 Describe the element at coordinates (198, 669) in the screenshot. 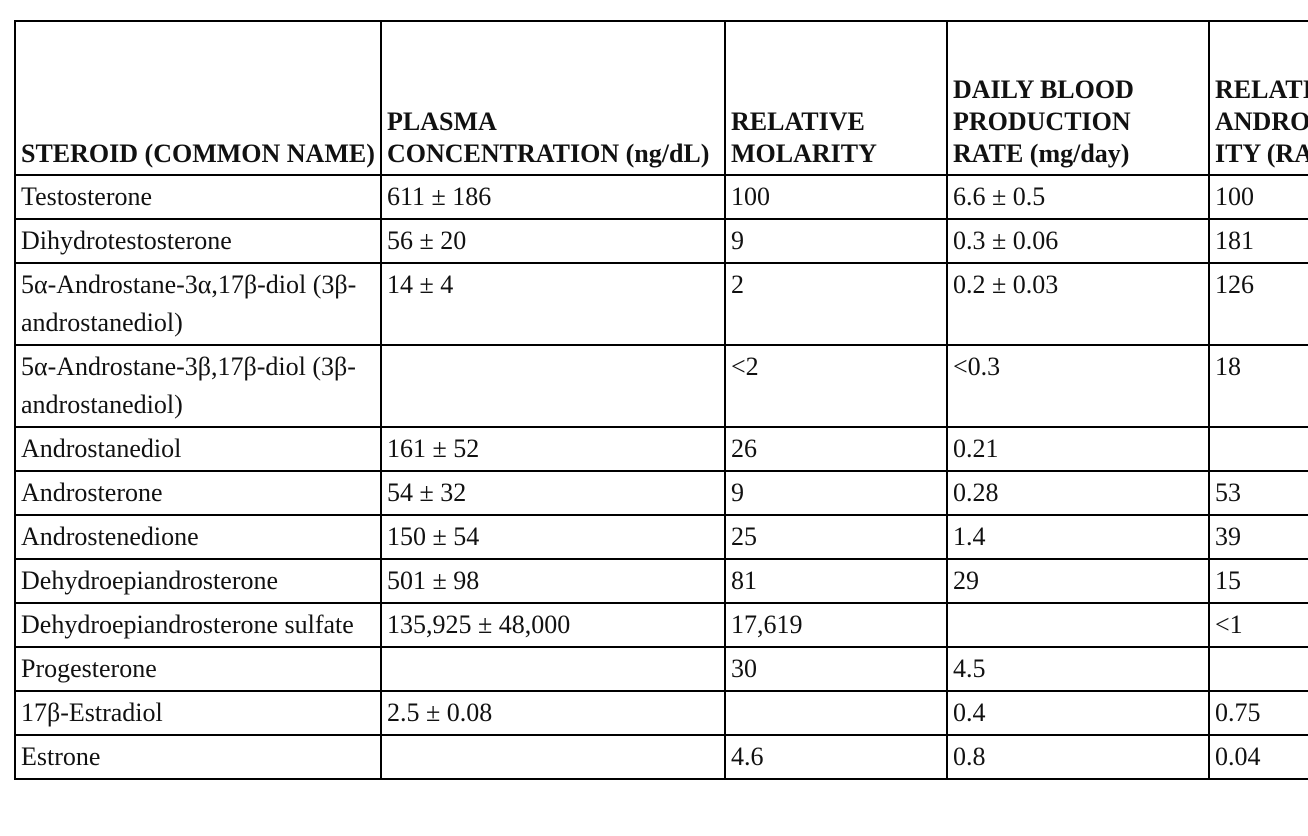

I see `table-cell: Progesterone` at that location.